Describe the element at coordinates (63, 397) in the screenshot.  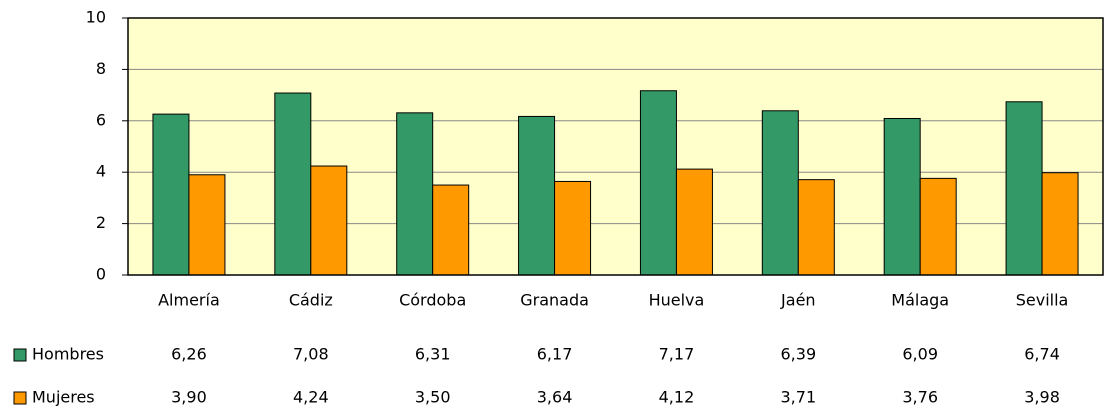
I see `legend-label: Mujeres` at that location.